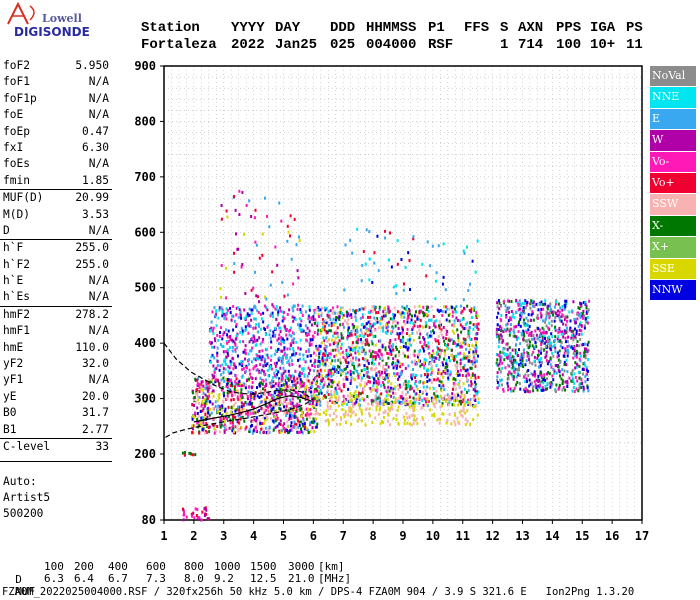 The image size is (700, 600). Describe the element at coordinates (301, 566) in the screenshot. I see `footer-distance-value: 3000` at that location.